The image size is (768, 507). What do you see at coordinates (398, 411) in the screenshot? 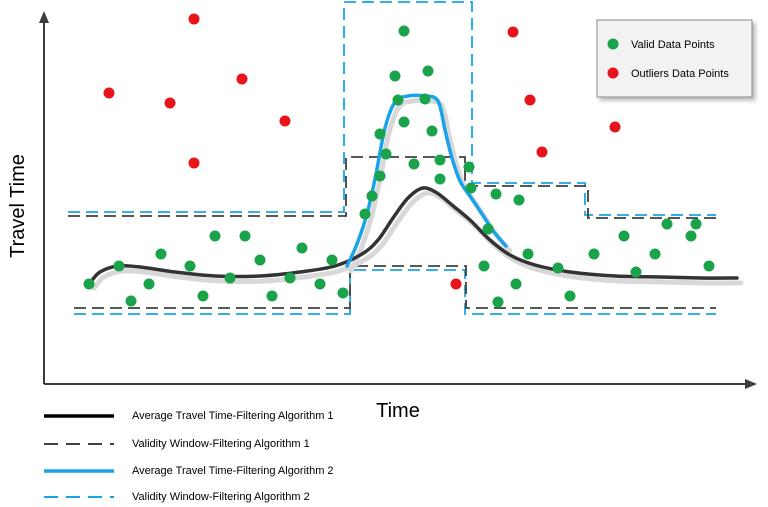
I see `x-axis-label: Time` at bounding box center [398, 411].